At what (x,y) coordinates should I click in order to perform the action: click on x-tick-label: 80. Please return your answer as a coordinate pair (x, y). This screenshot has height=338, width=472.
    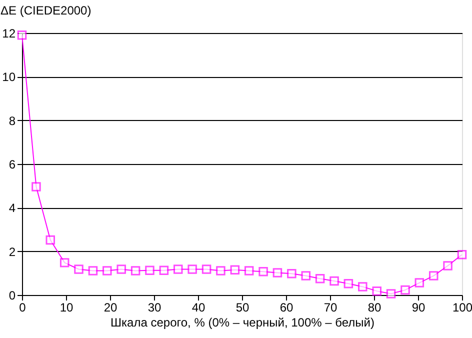
    Looking at the image, I should click on (375, 307).